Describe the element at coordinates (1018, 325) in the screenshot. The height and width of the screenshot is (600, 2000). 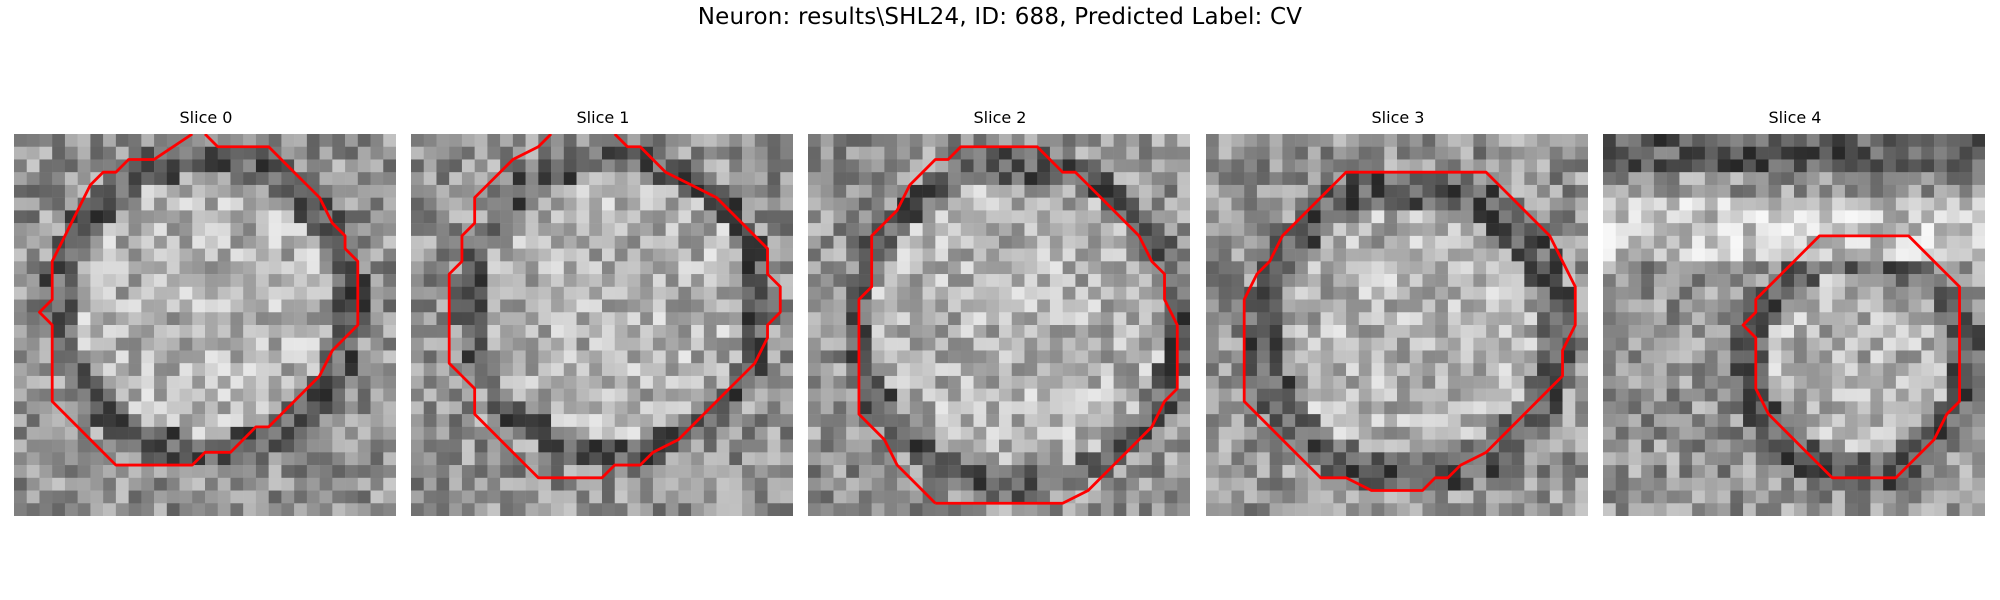
I see `cell-contour` at that location.